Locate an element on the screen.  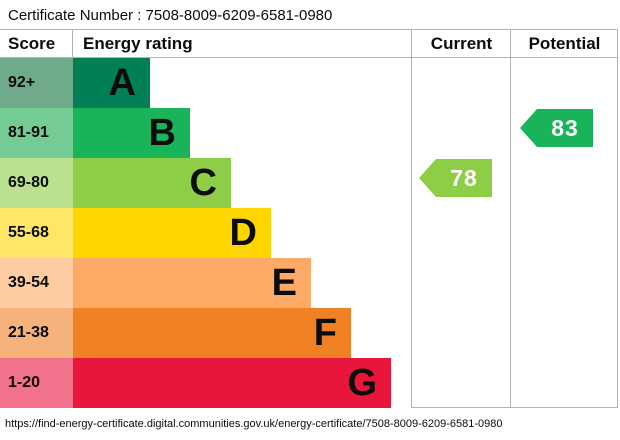
table-header-row: Score Energy rating Current Potential is located at coordinates (309, 43).